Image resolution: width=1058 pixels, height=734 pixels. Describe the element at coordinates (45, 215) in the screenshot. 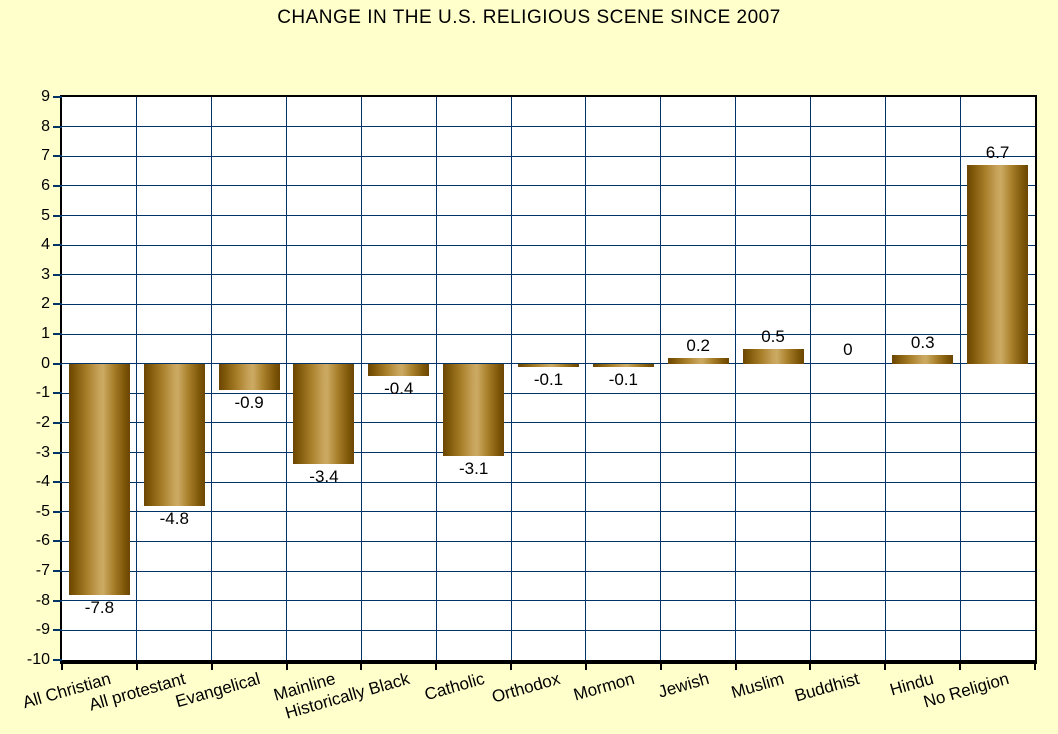

I see `y-axis-tick-label: 5` at that location.